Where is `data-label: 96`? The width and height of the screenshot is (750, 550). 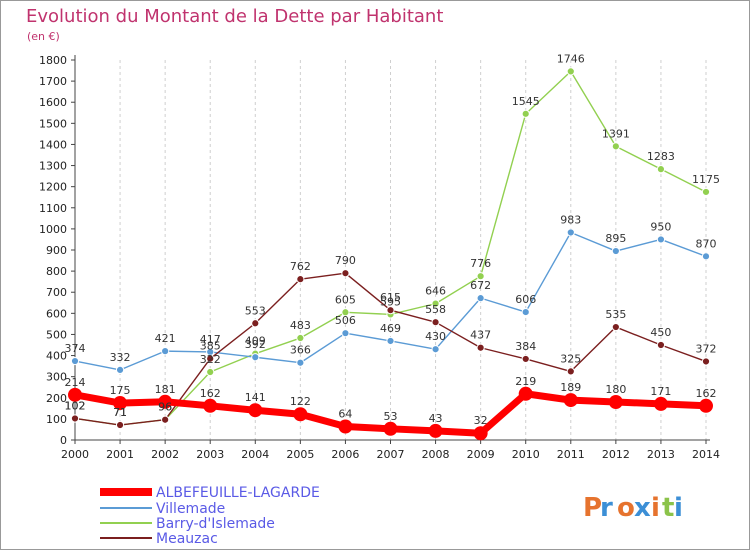 data-label: 96 is located at coordinates (165, 407).